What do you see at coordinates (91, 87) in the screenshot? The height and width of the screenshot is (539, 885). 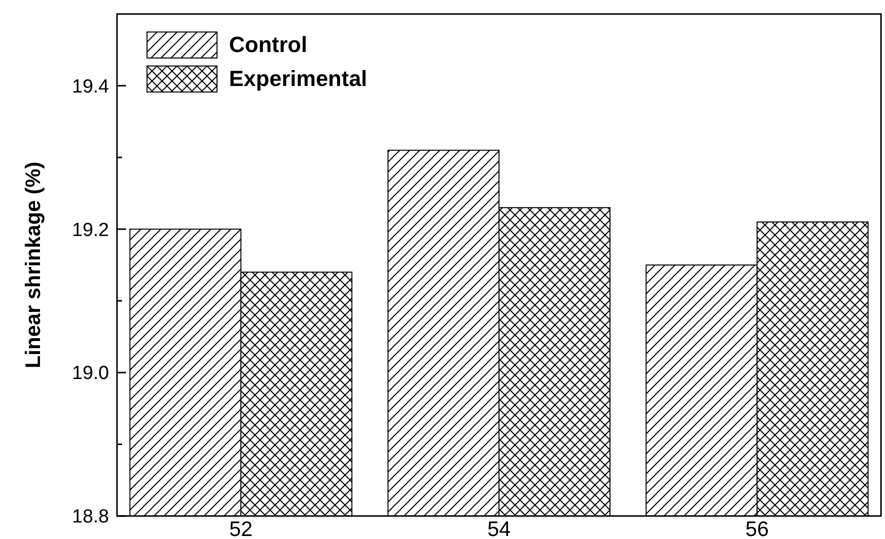 I see `y-tick-label: 19.4` at bounding box center [91, 87].